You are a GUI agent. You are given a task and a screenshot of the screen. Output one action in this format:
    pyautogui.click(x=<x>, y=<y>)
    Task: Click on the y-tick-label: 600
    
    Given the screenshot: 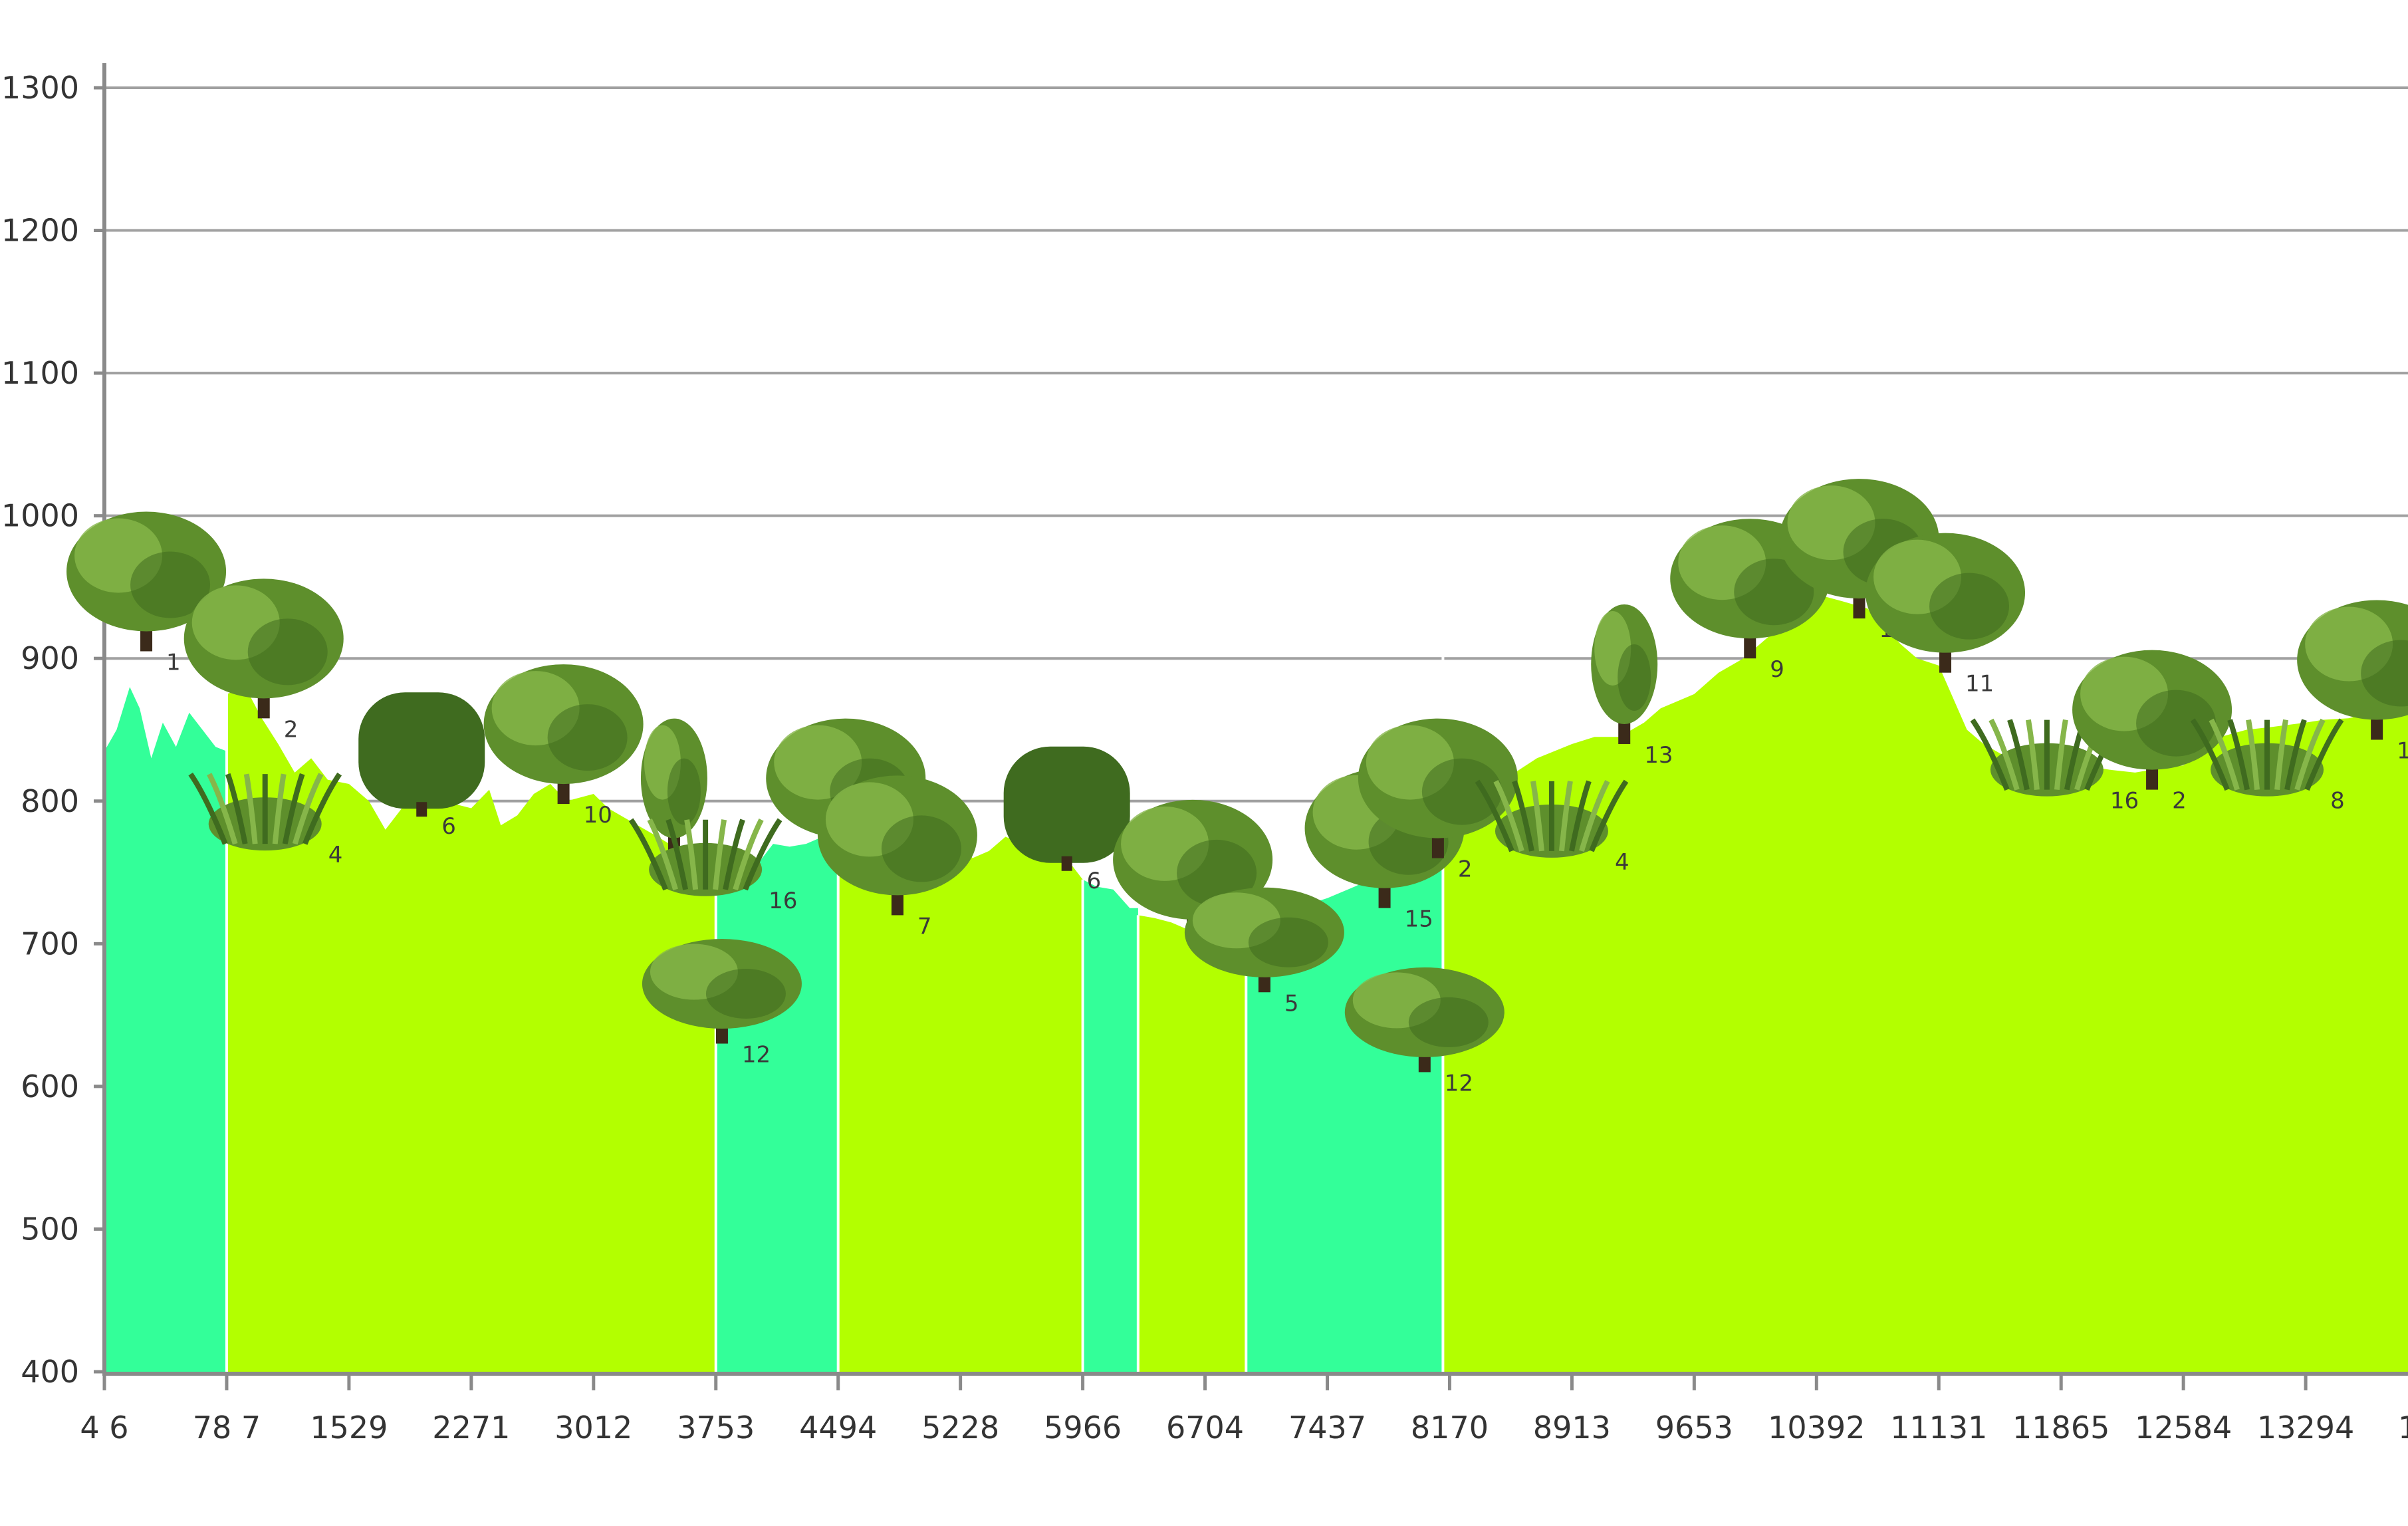 What is the action you would take?
    pyautogui.click(x=50, y=1086)
    